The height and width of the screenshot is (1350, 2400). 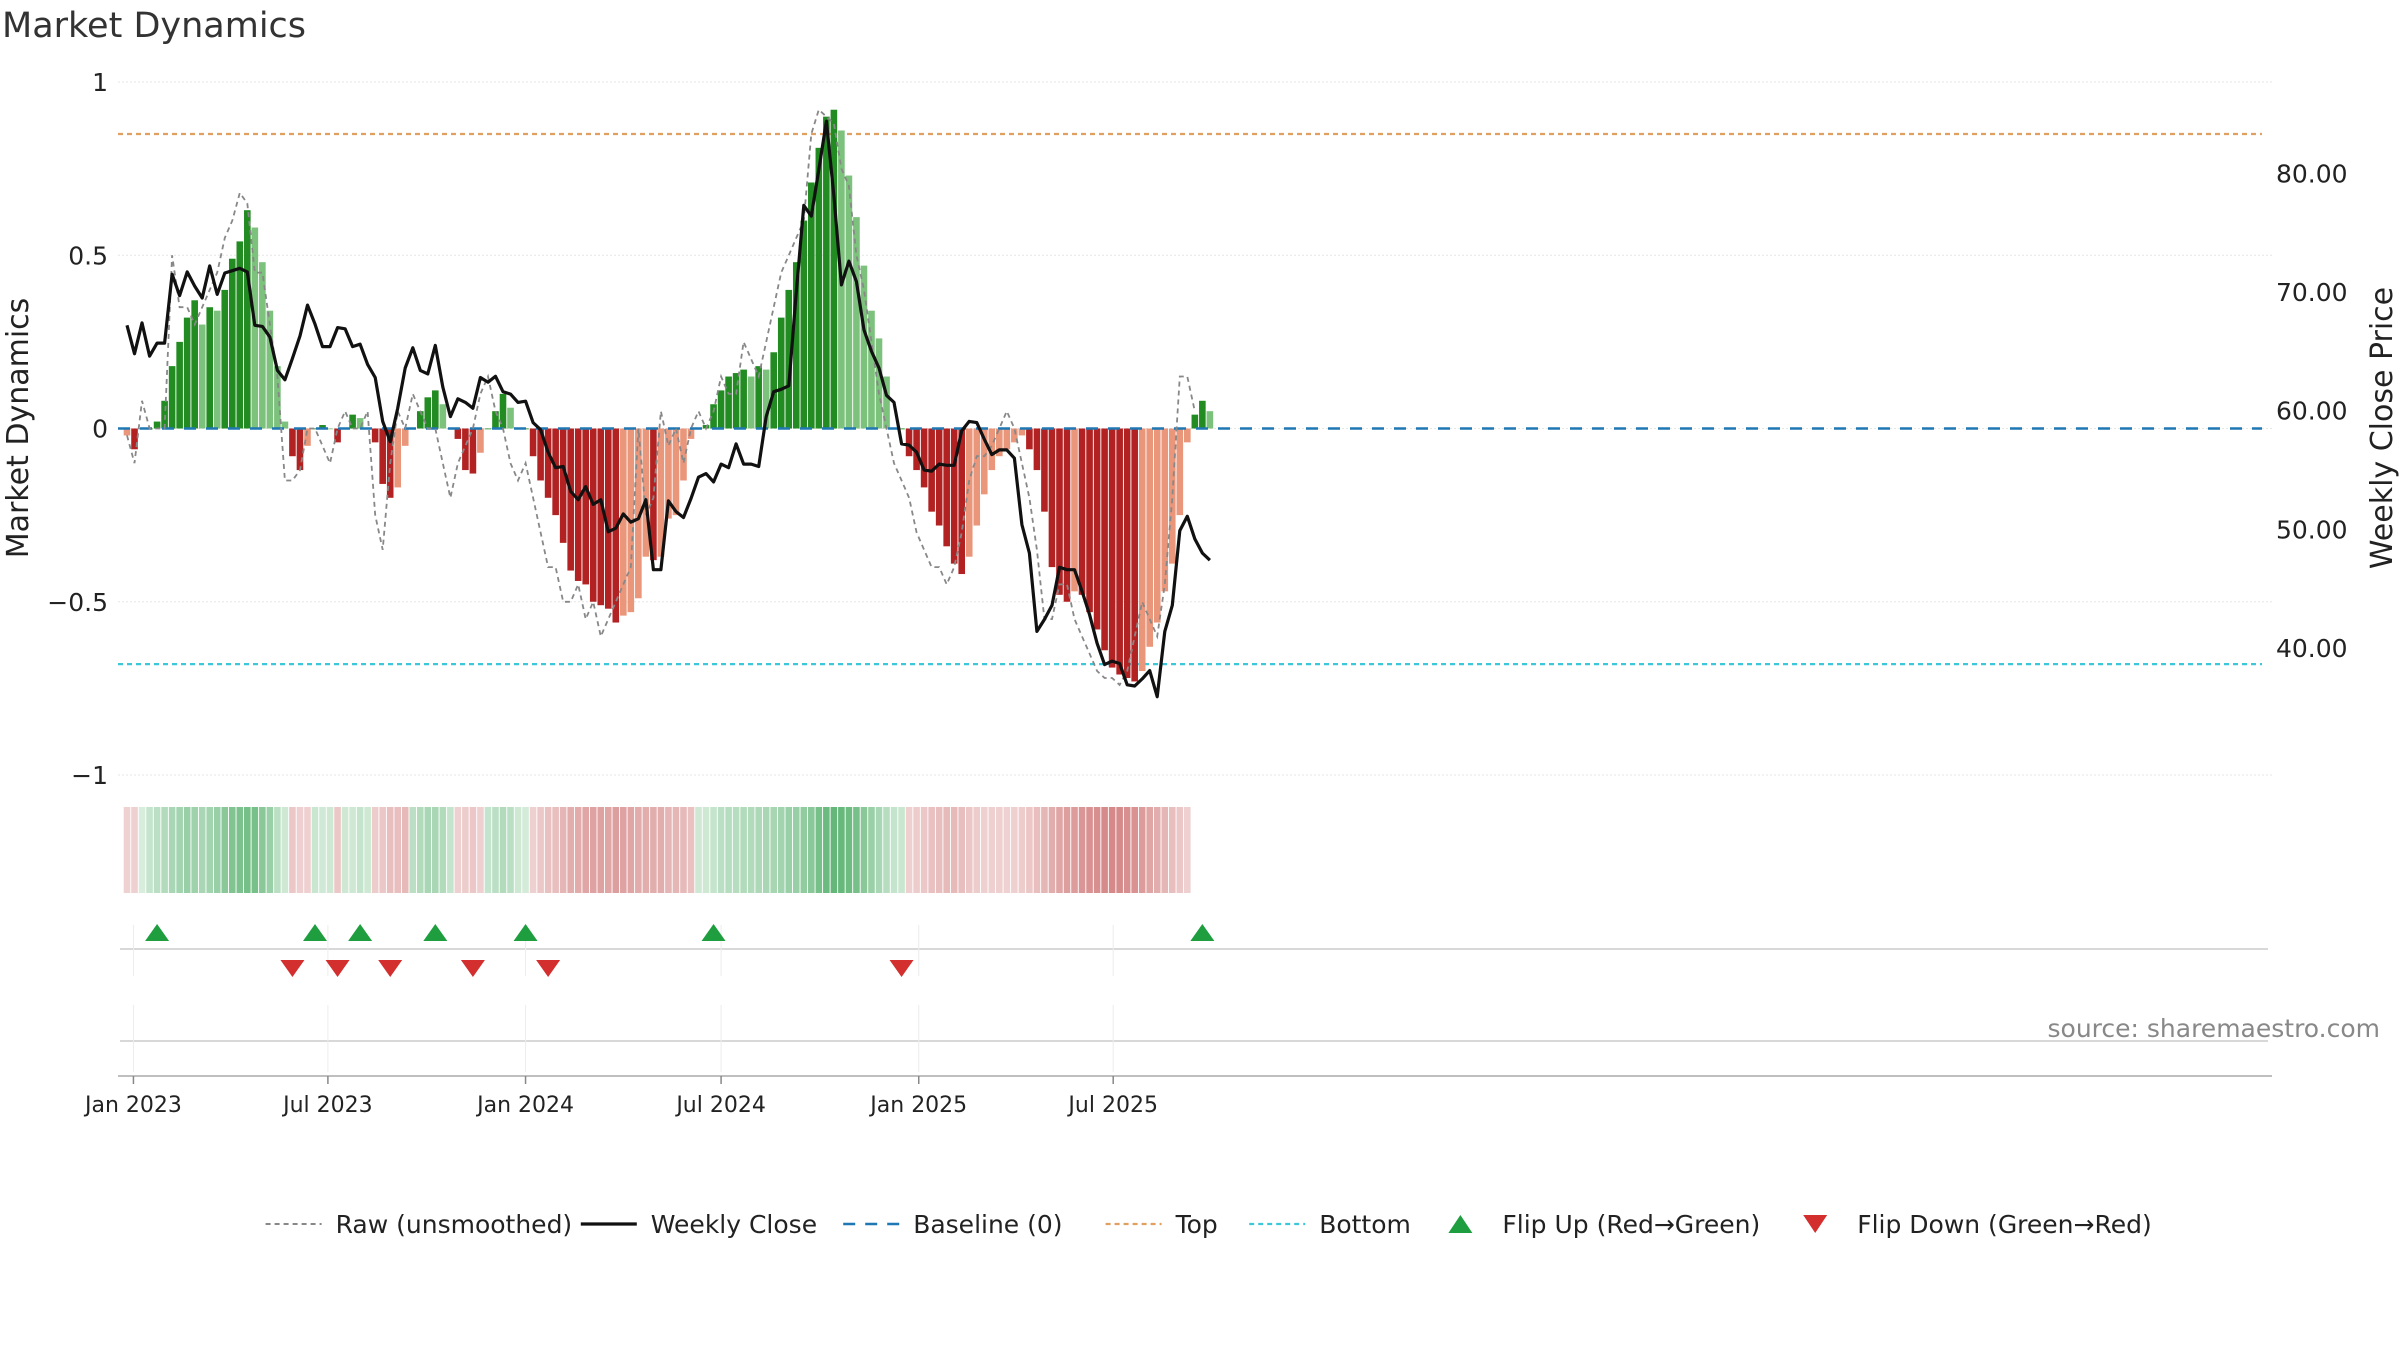 I want to click on x-tick-label: Jan 2024, so click(x=524, y=1105).